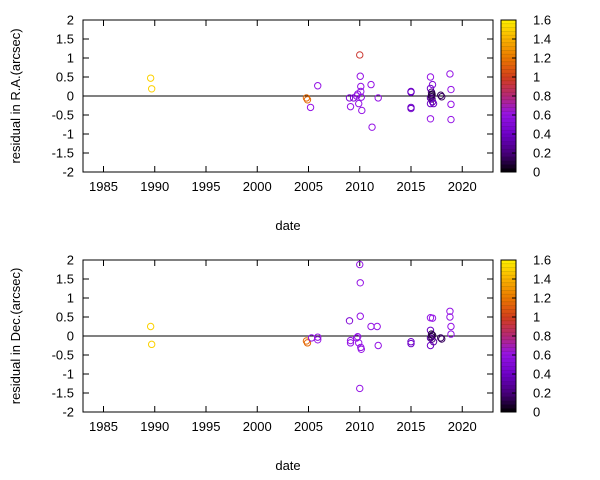 This screenshot has width=600, height=480. I want to click on dec-y-tick-label: 1.5, so click(65, 279).